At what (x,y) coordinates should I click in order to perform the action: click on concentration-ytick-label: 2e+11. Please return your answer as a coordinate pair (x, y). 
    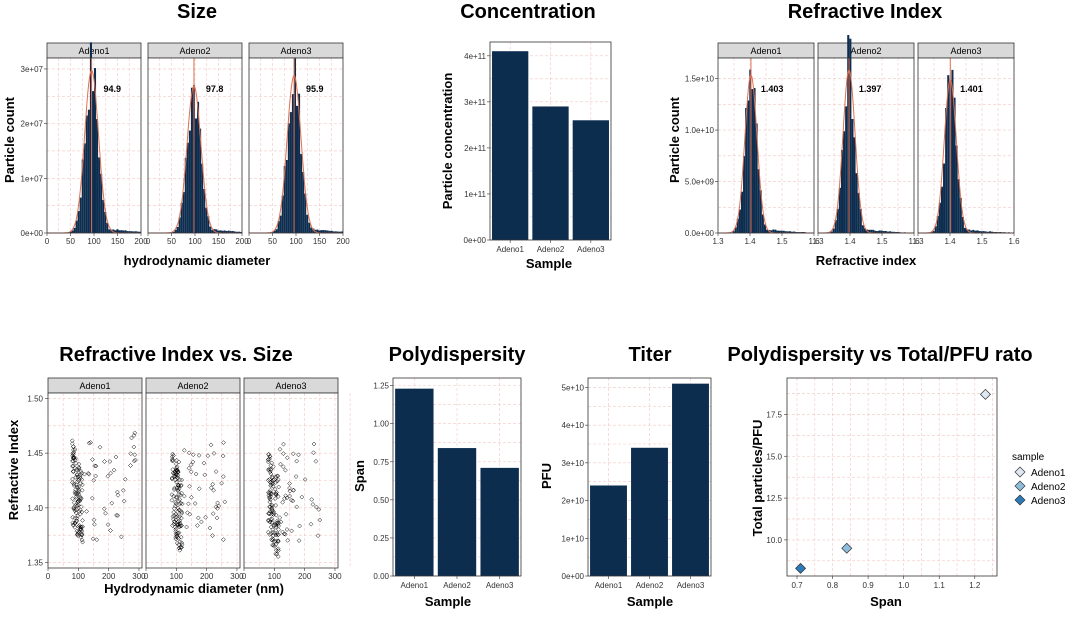
    Looking at the image, I should click on (475, 148).